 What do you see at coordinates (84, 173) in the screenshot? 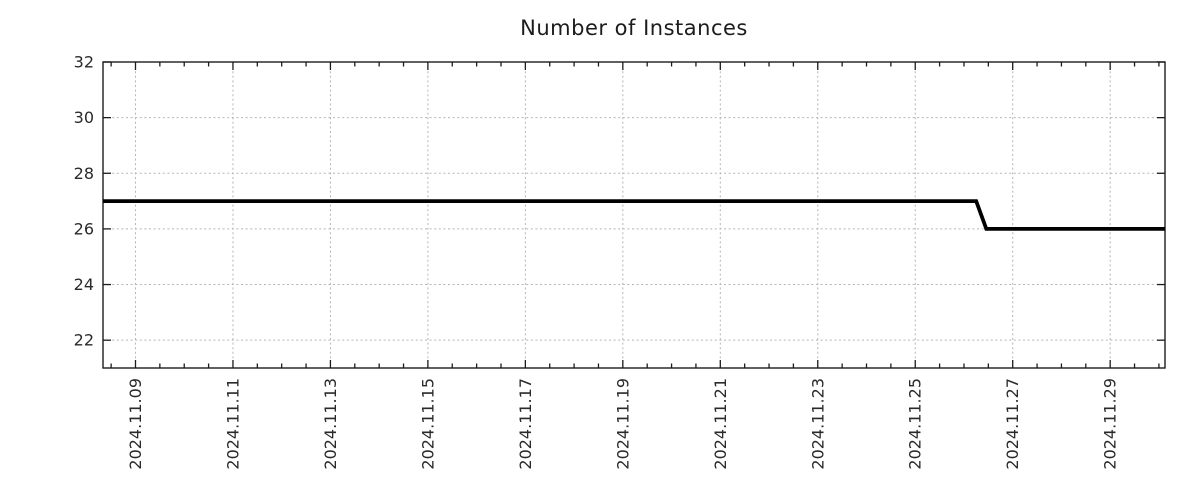
I see `y-tick-label: 28` at bounding box center [84, 173].